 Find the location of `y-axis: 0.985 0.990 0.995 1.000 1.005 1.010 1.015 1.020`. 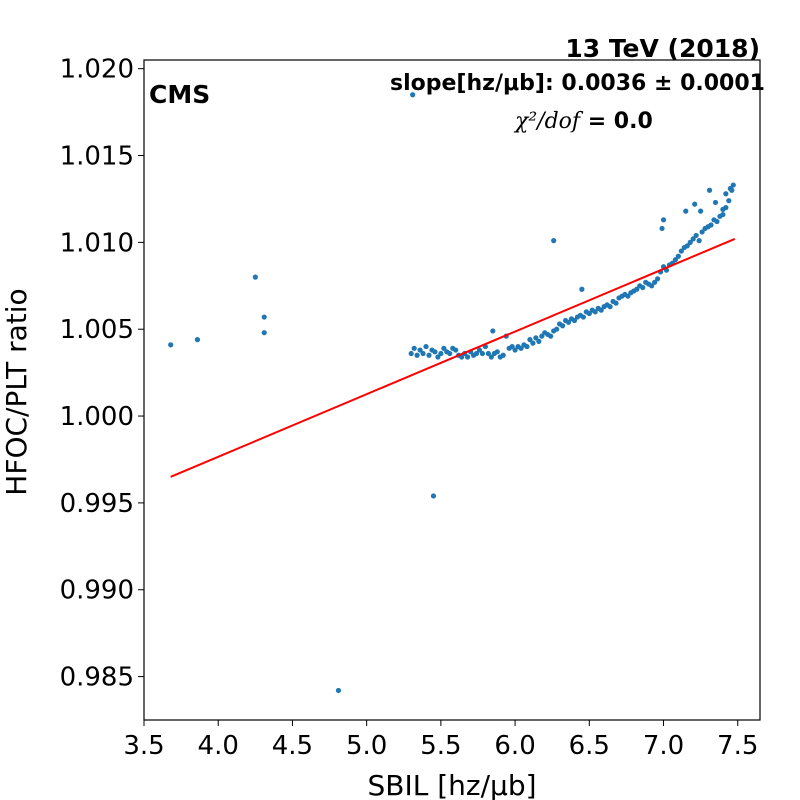

y-axis: 0.985 0.990 0.995 1.000 1.005 1.010 1.015 1.020 is located at coordinates (102, 374).